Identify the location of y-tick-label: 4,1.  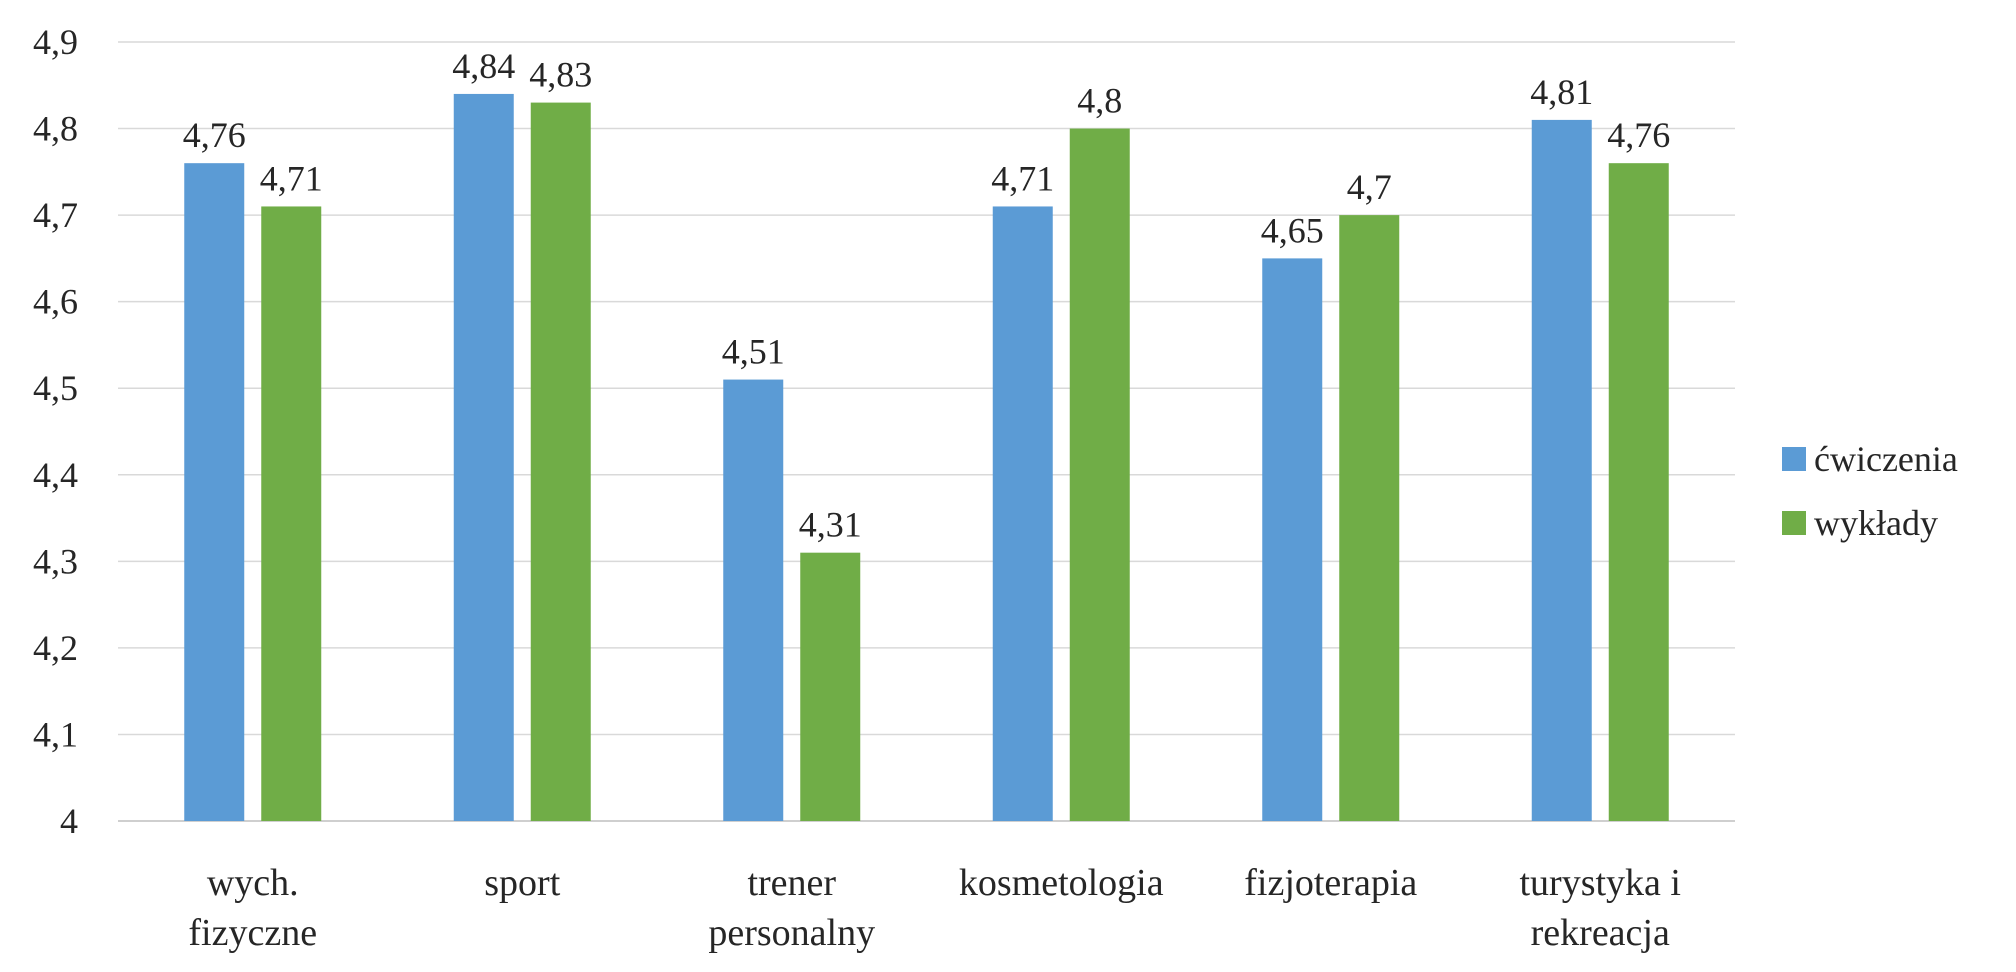
(55, 734).